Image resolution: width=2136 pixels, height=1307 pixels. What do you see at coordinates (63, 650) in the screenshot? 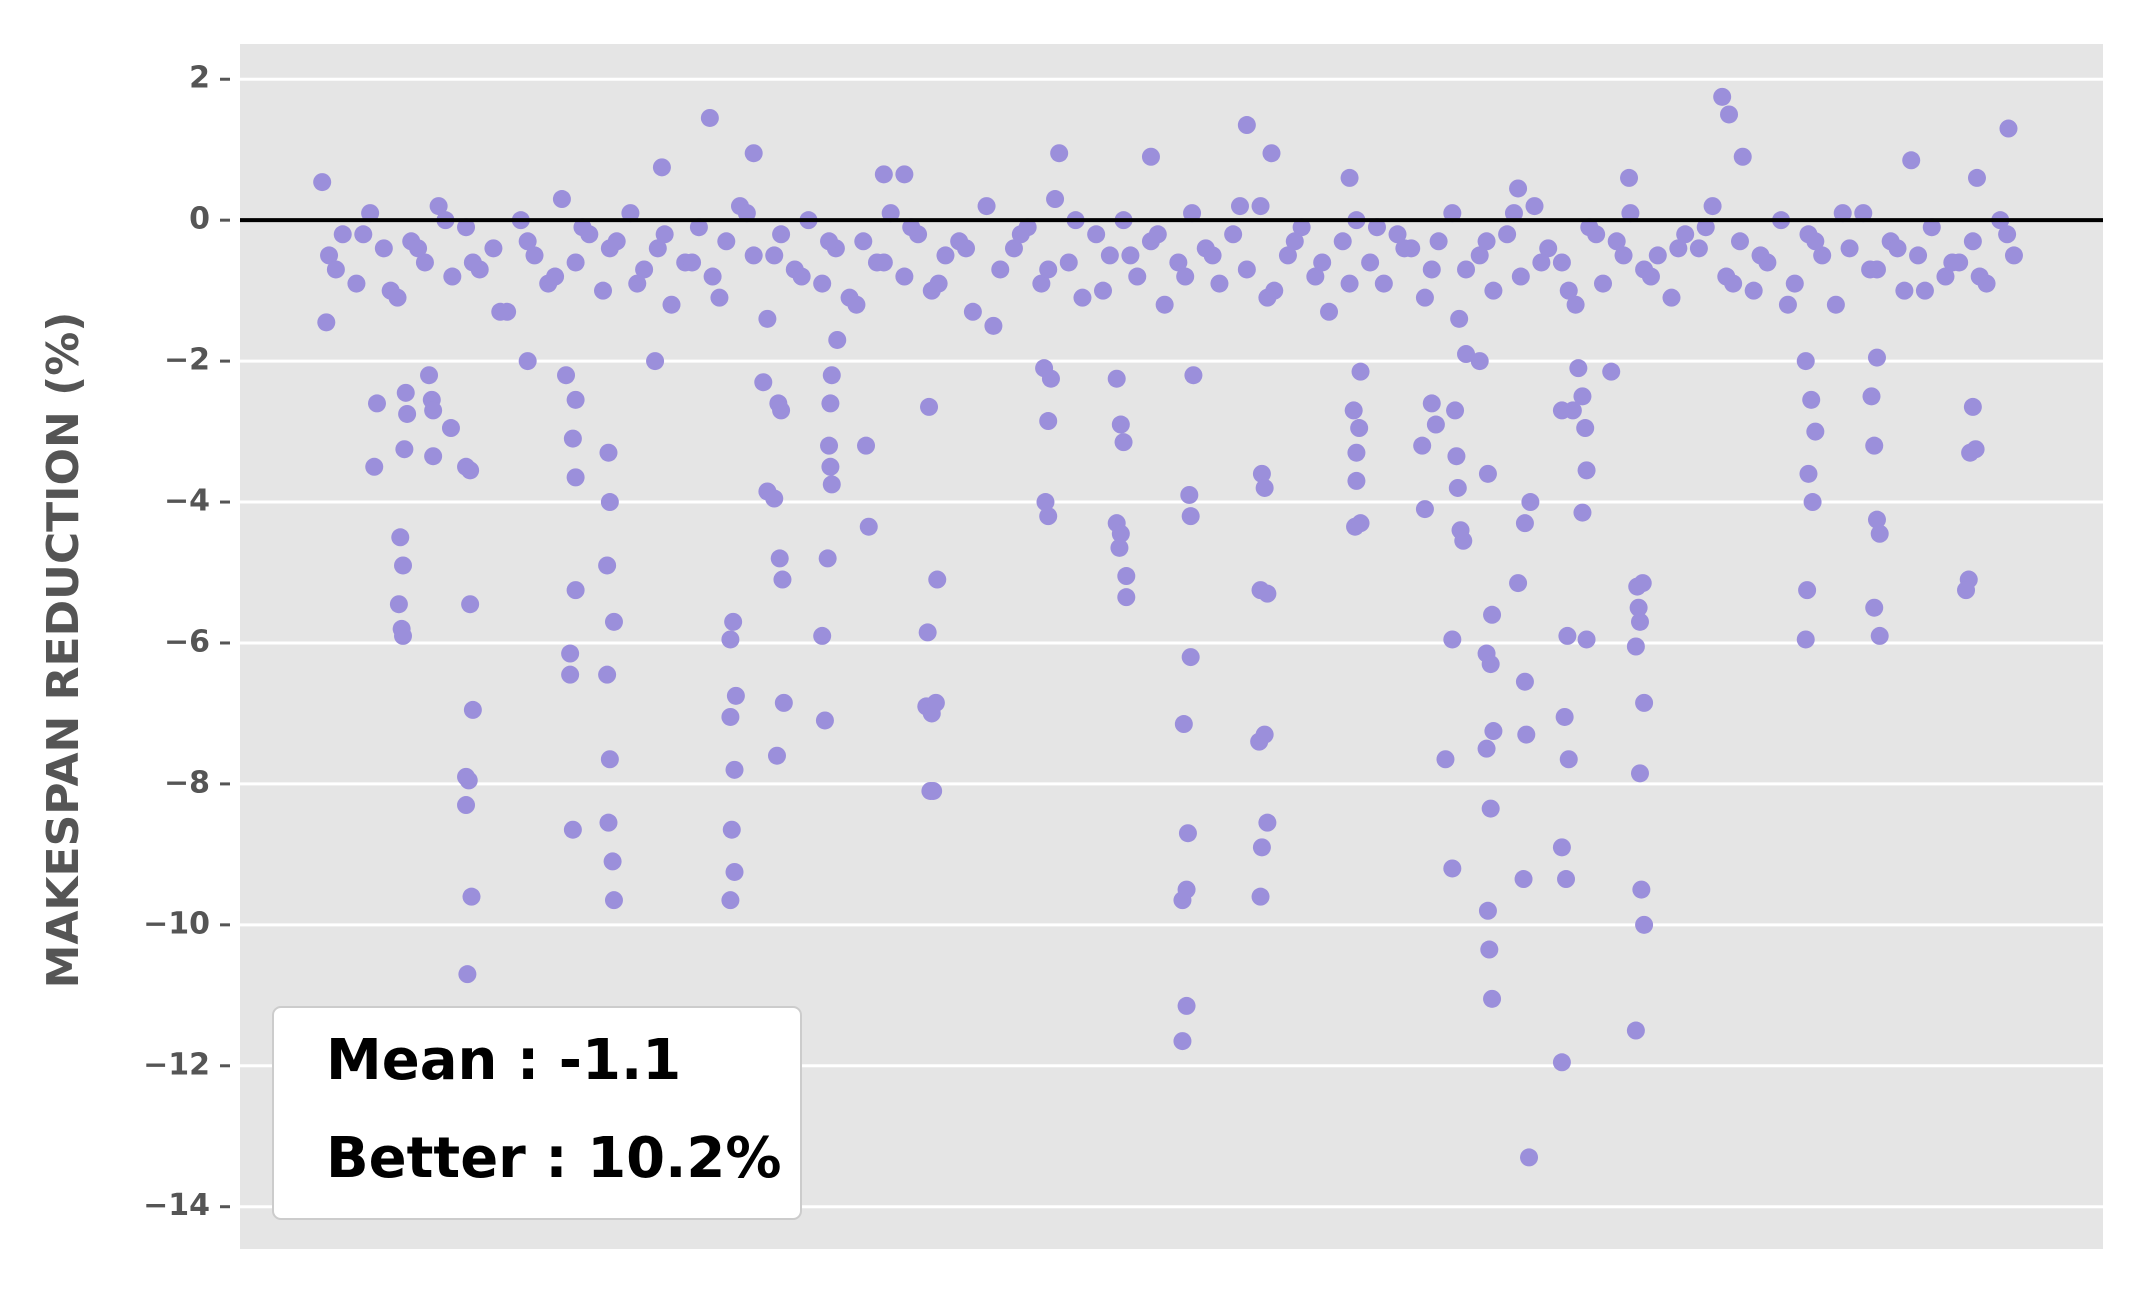
I see `y-axis-label: MAKESPAN REDUCTION (%)` at bounding box center [63, 650].